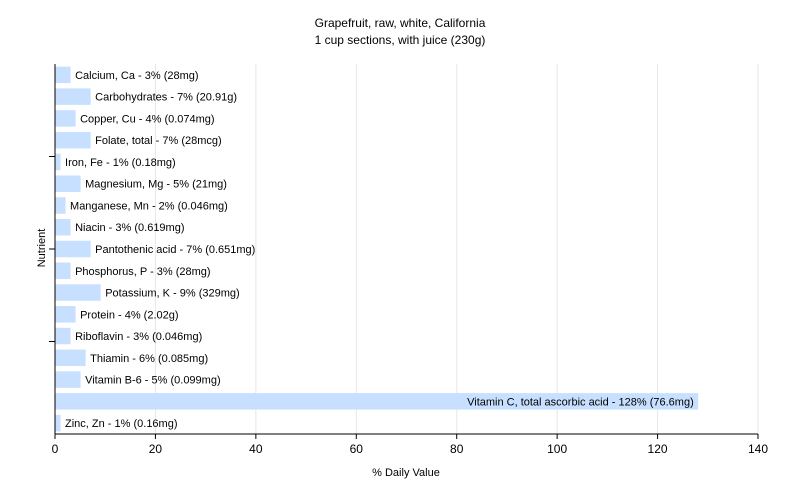 The image size is (800, 500). What do you see at coordinates (357, 449) in the screenshot?
I see `x-tick-label: 60` at bounding box center [357, 449].